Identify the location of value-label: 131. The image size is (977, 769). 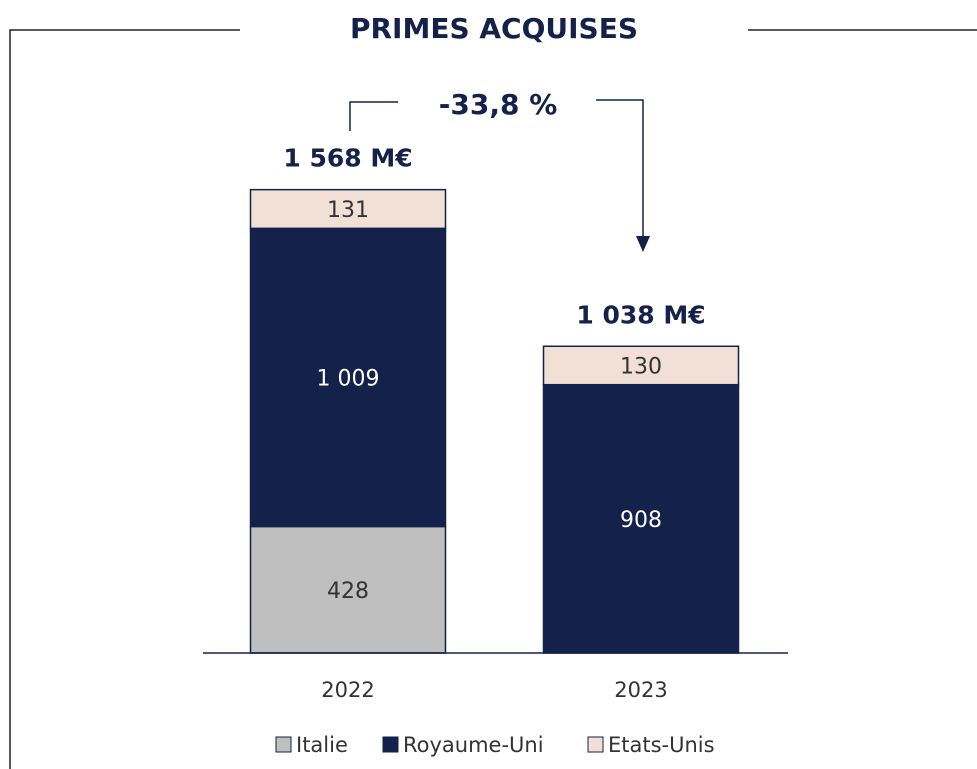
(348, 210).